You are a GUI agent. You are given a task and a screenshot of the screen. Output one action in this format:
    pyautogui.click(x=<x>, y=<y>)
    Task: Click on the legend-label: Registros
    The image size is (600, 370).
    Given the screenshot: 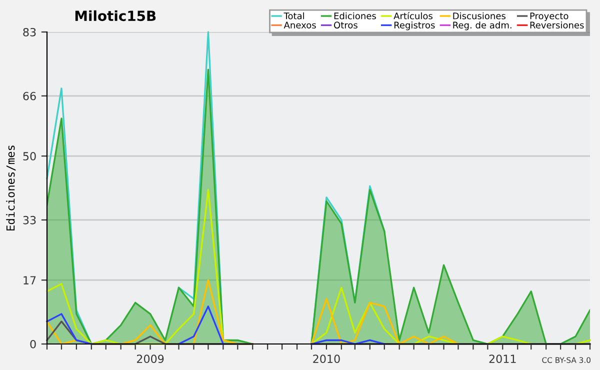 What is the action you would take?
    pyautogui.click(x=414, y=26)
    